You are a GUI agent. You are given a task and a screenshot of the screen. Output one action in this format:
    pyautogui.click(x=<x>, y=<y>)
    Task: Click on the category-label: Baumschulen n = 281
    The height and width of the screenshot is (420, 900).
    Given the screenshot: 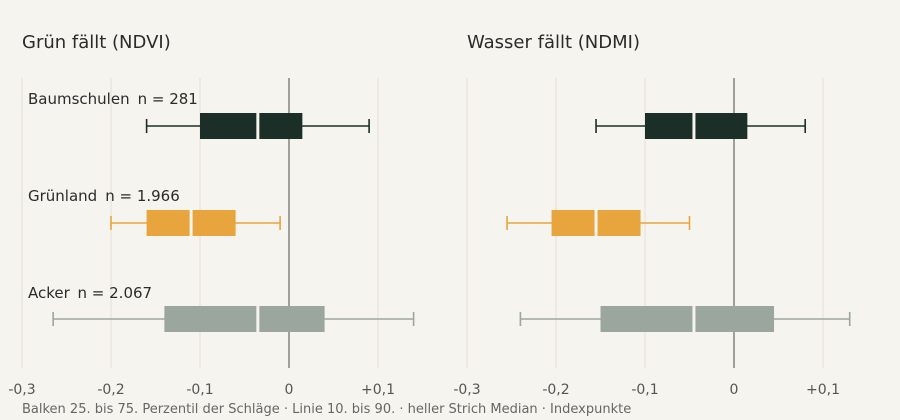 What is the action you would take?
    pyautogui.click(x=113, y=99)
    